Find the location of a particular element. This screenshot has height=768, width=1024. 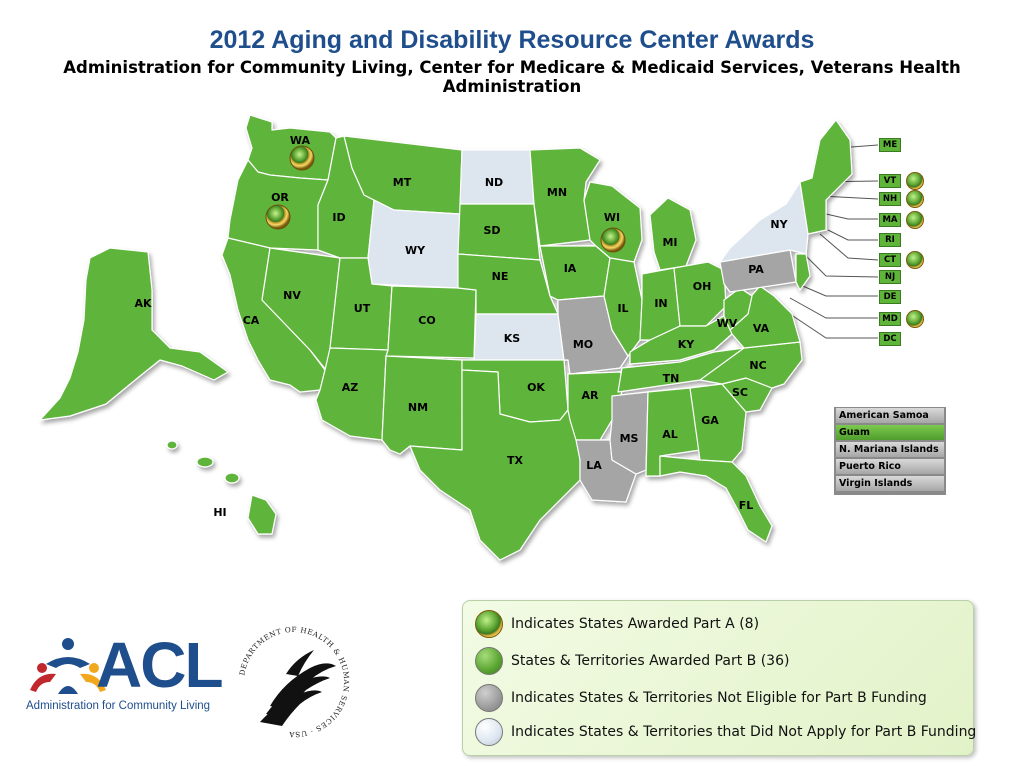

part-a-medal-or is located at coordinates (278, 217).